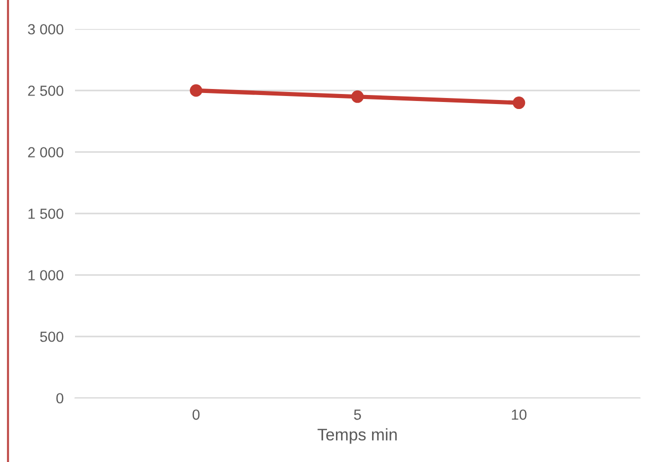  I want to click on y-tick-label: 0, so click(60, 398).